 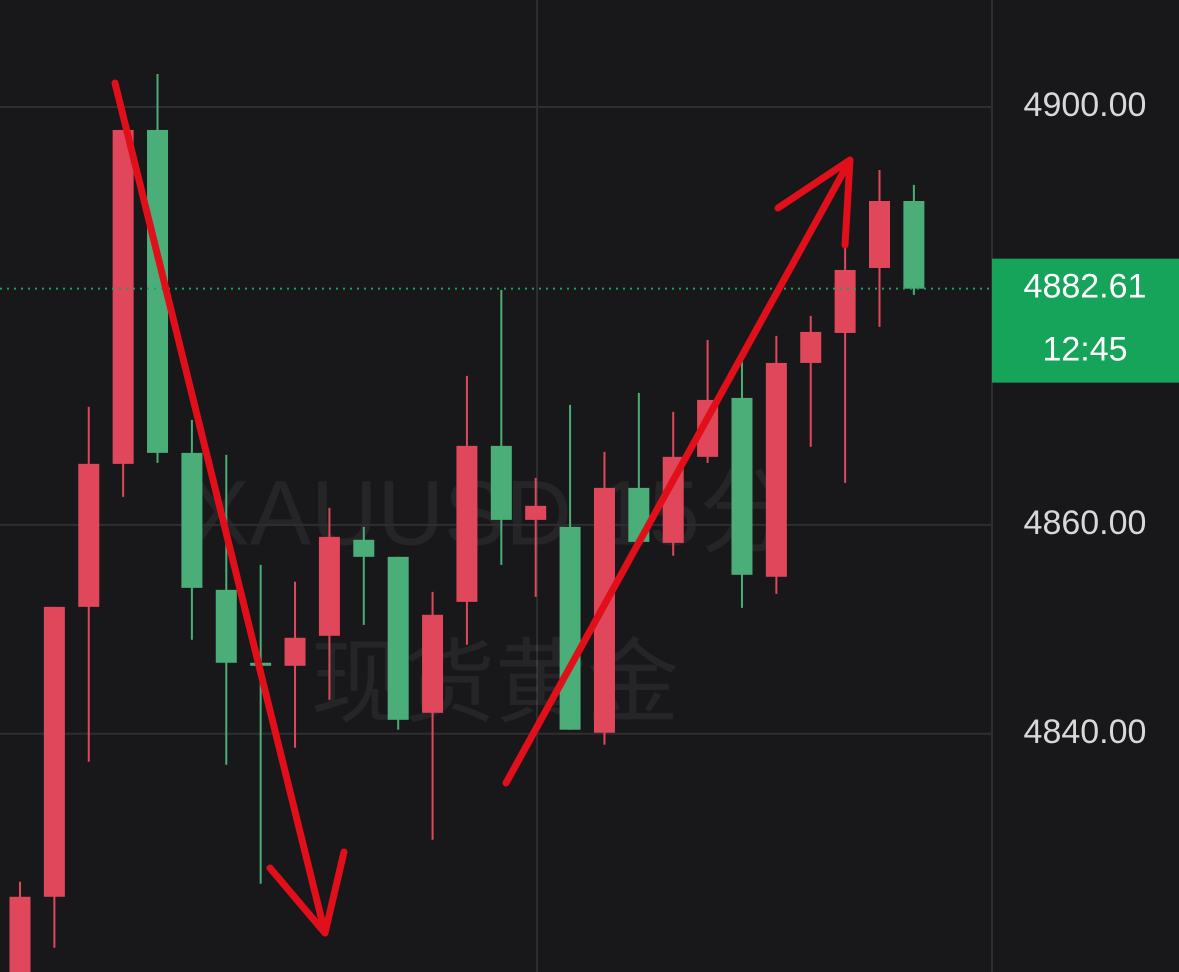 What do you see at coordinates (1085, 105) in the screenshot?
I see `y-tick-label: 4900.00` at bounding box center [1085, 105].